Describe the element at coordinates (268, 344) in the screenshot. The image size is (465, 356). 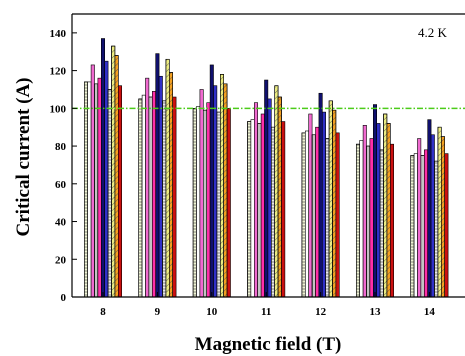
I see `x-axis-title: Magnetic field (T)` at that location.